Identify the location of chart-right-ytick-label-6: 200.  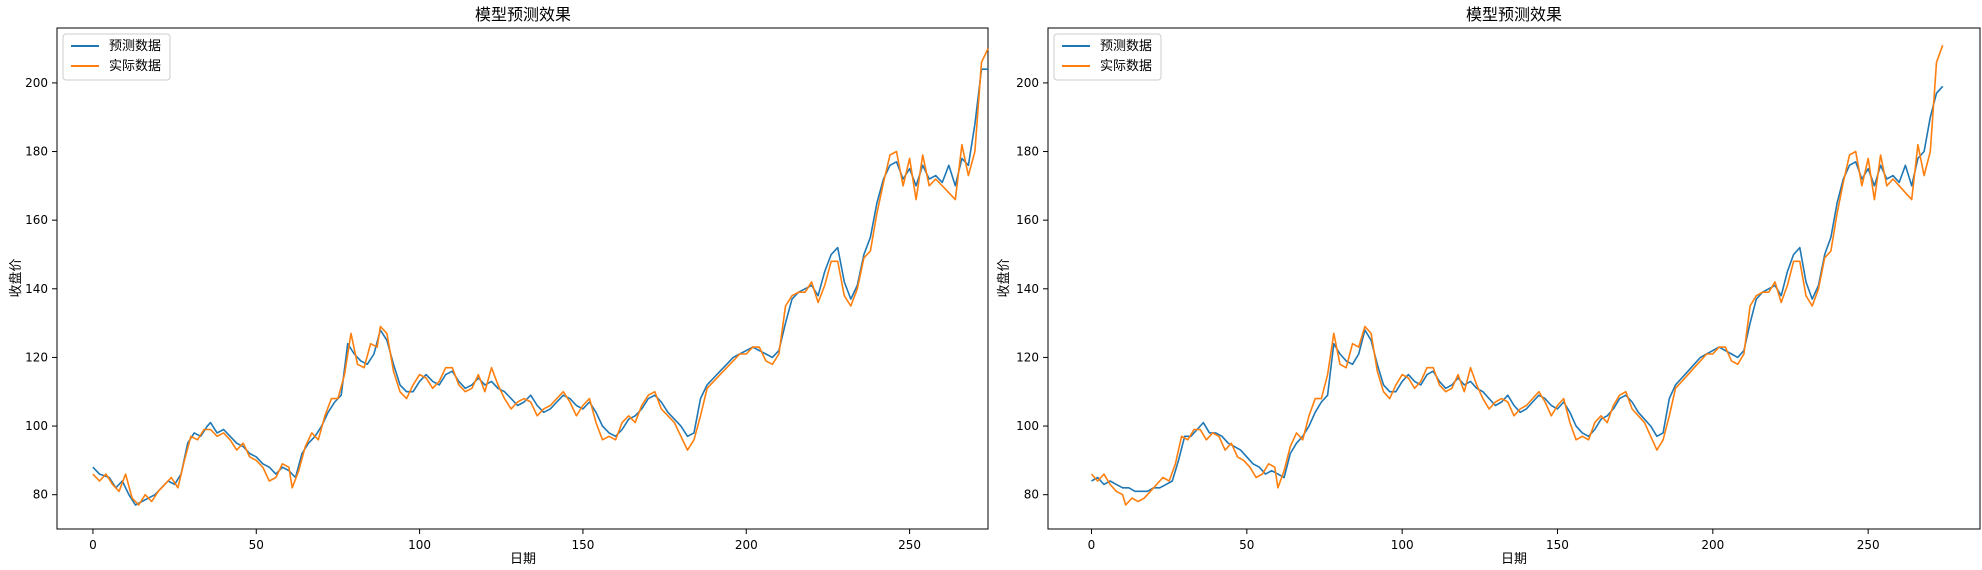
(1027, 83).